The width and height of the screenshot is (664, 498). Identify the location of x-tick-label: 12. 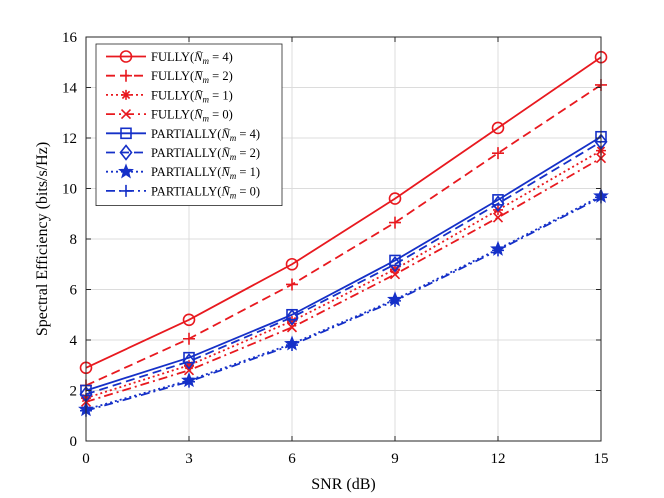
(498, 459).